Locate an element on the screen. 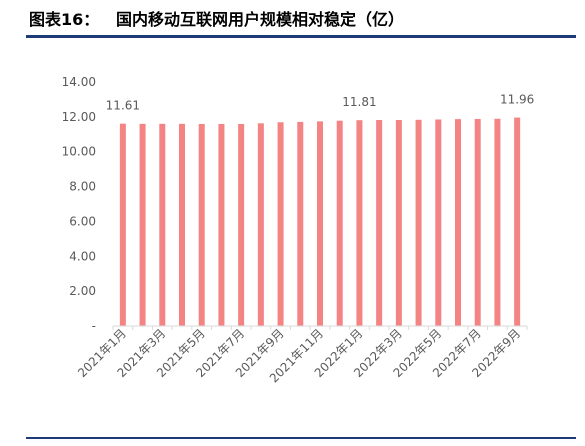 This screenshot has width=585, height=446. top-rule is located at coordinates (301, 36).